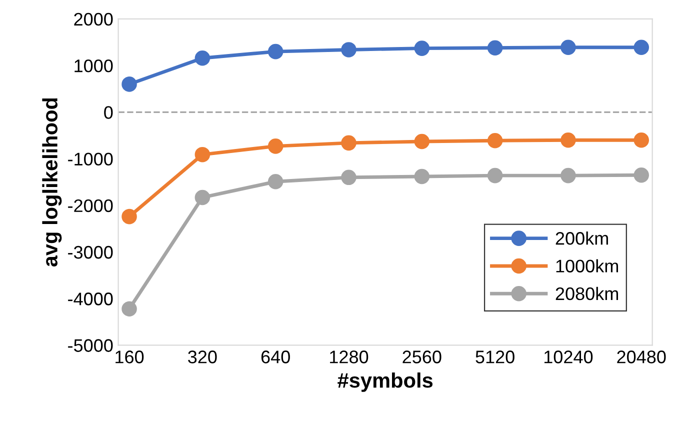  Describe the element at coordinates (641, 357) in the screenshot. I see `x-tick-label: 20480` at that location.